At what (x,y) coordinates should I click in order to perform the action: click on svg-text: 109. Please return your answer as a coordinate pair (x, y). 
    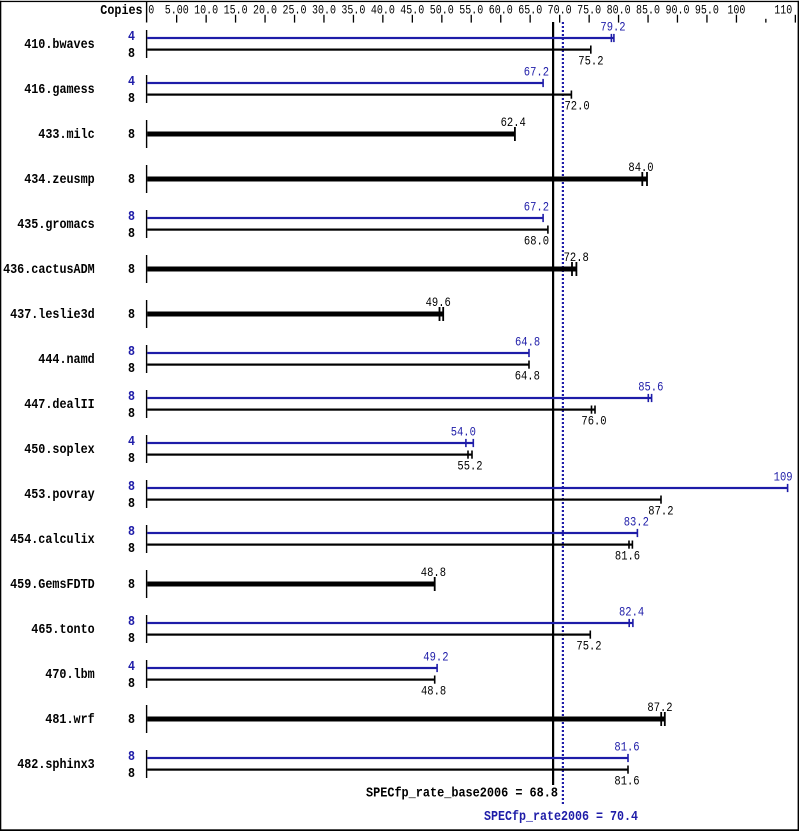
    Looking at the image, I should click on (783, 477).